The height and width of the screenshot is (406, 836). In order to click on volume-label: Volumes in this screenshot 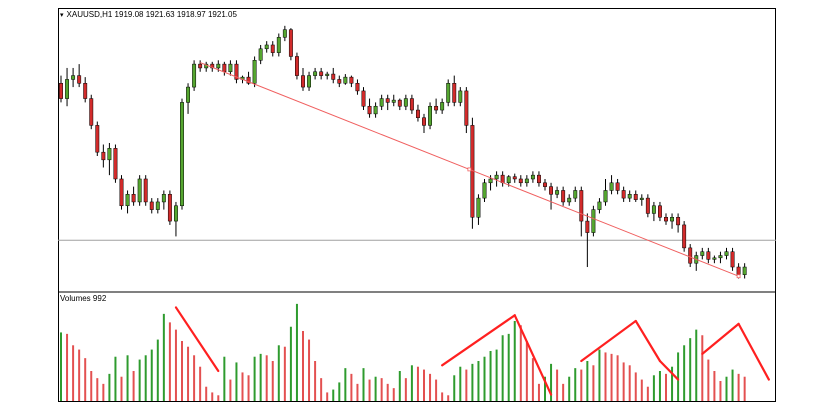, I will do `click(75, 298)`.